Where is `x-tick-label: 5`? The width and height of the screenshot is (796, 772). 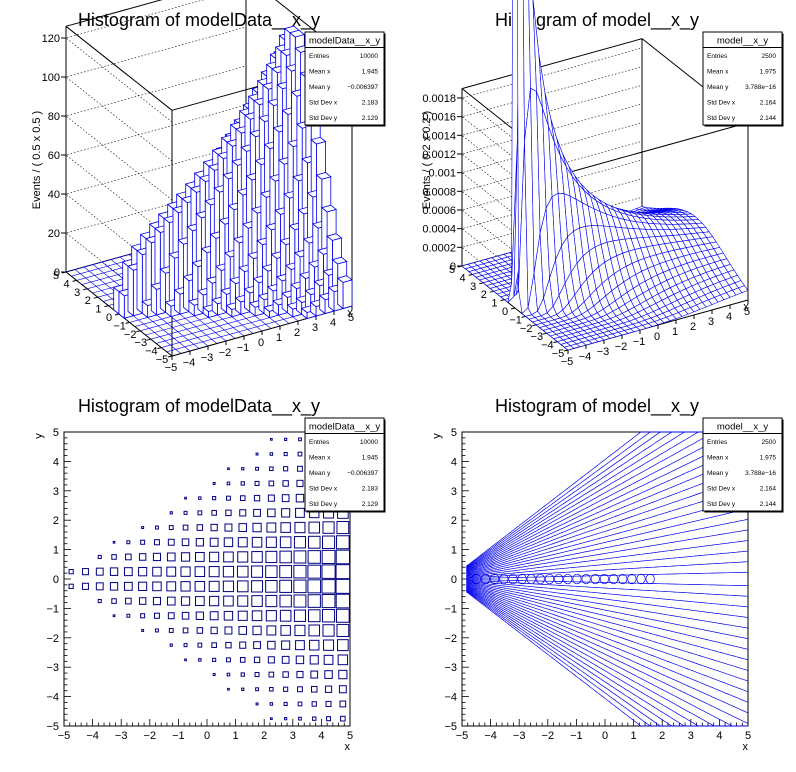 x-tick-label: 5 is located at coordinates (747, 312).